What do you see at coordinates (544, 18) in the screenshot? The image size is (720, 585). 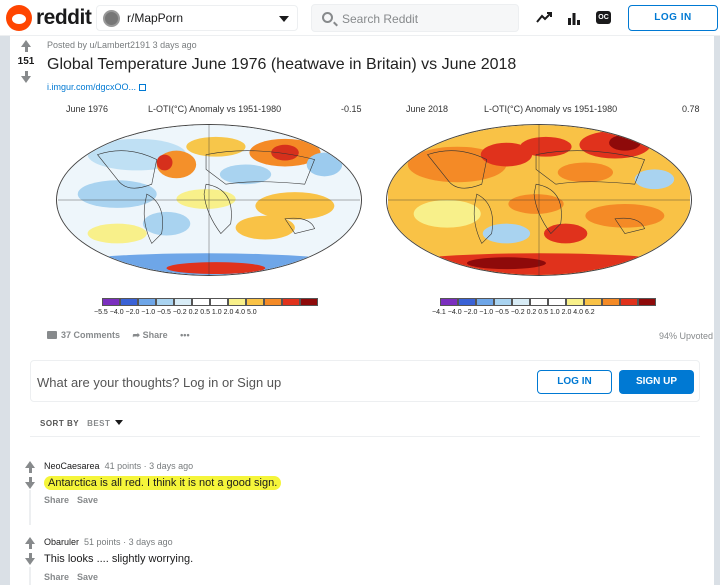 I see `trending-icon` at bounding box center [544, 18].